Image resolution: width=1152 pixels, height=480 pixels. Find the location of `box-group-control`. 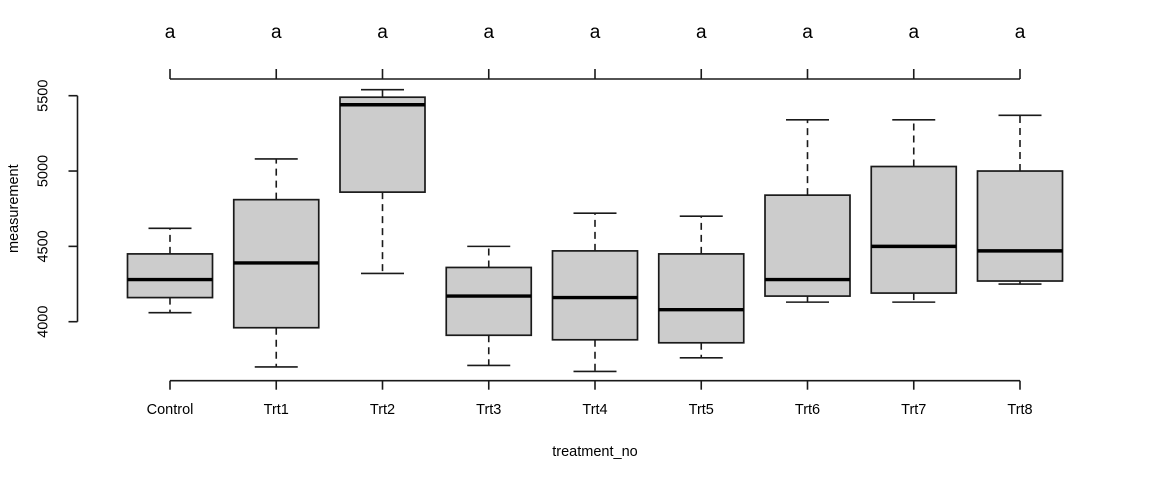

box-group-control is located at coordinates (170, 270).